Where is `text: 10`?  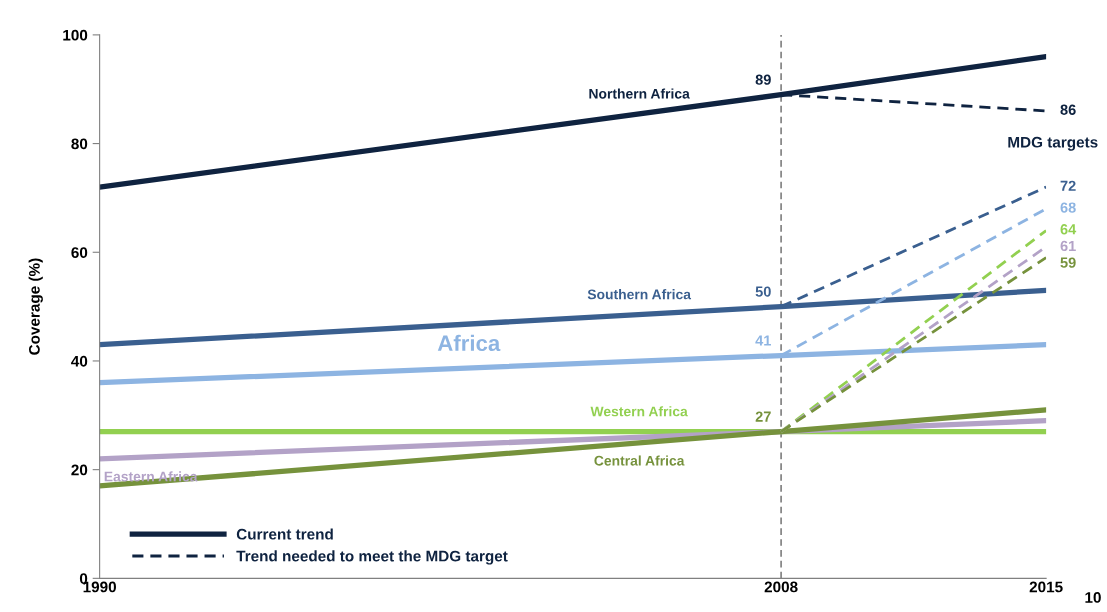
text: 10 is located at coordinates (1093, 597).